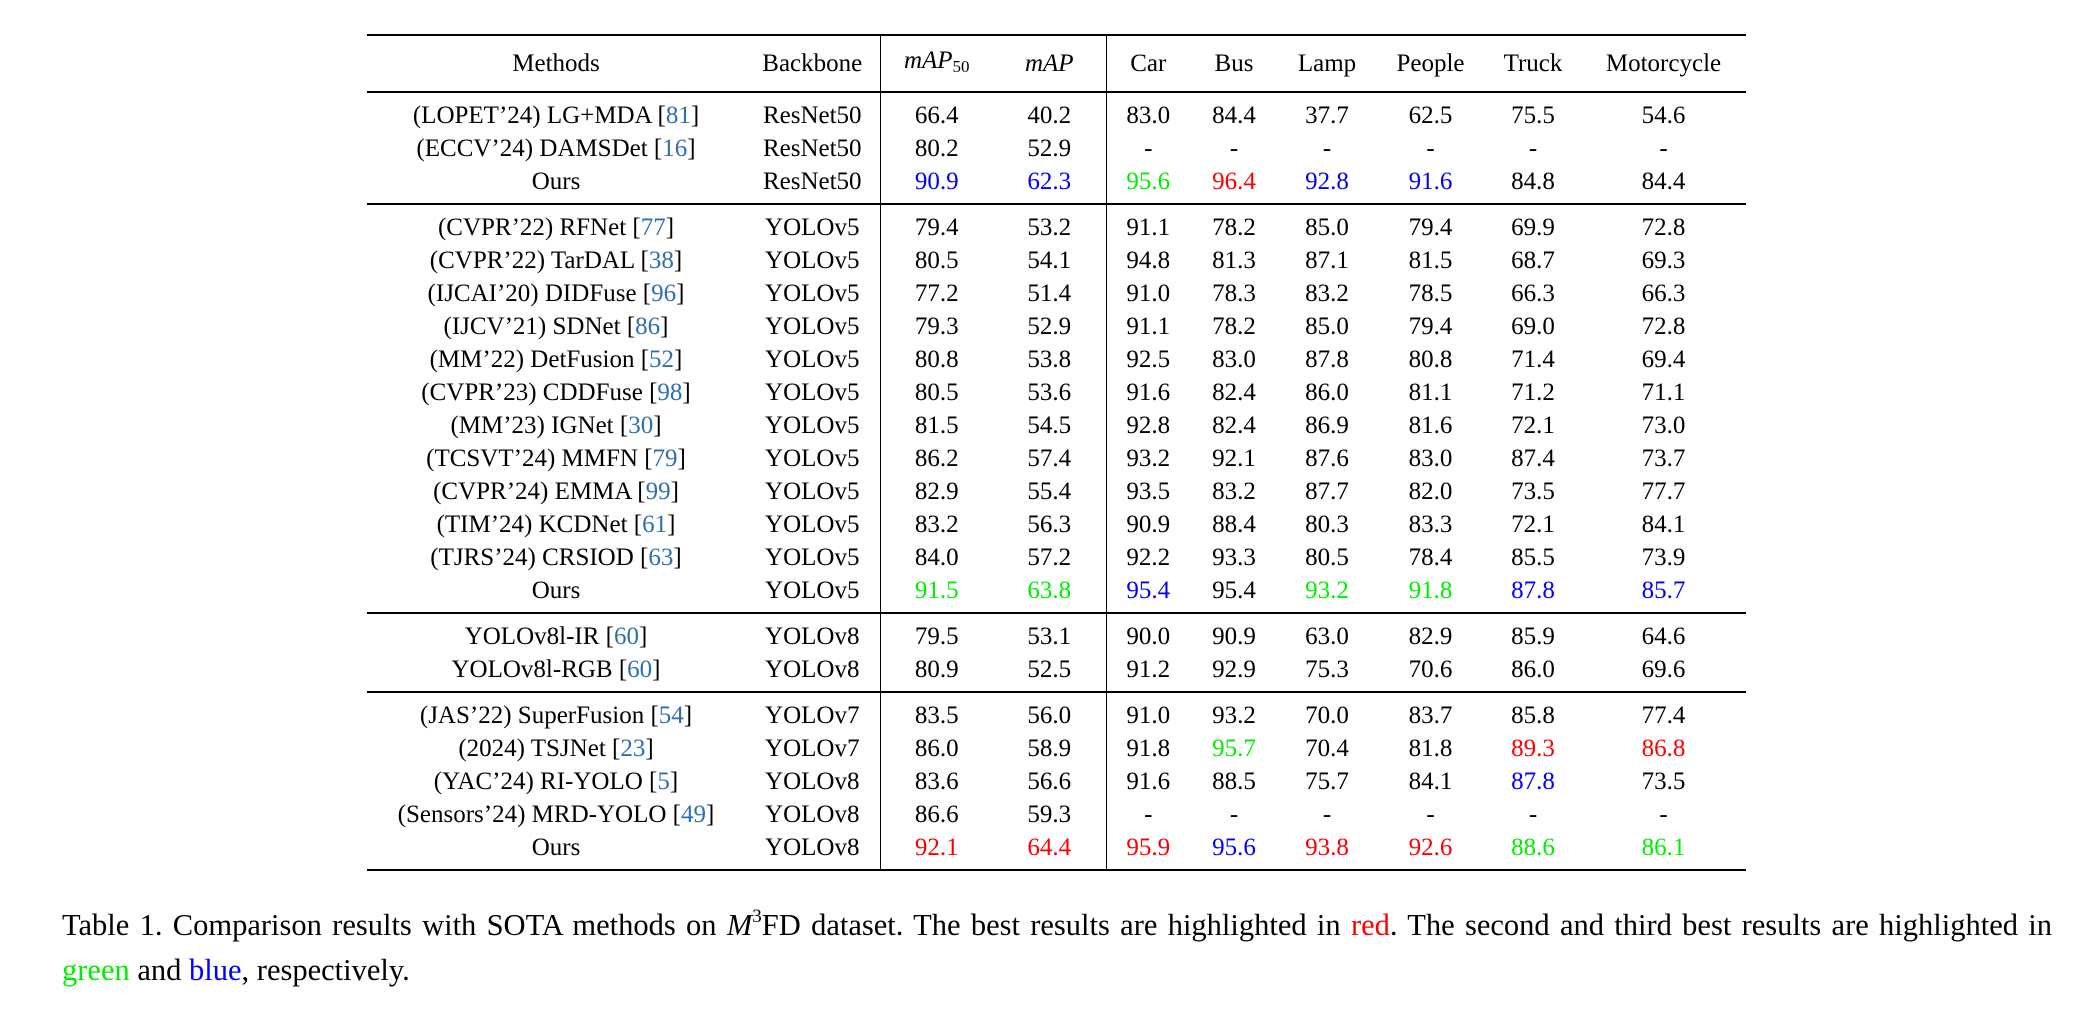 This screenshot has width=2080, height=1018. I want to click on motorcycle-value: 86.1, so click(1663, 847).